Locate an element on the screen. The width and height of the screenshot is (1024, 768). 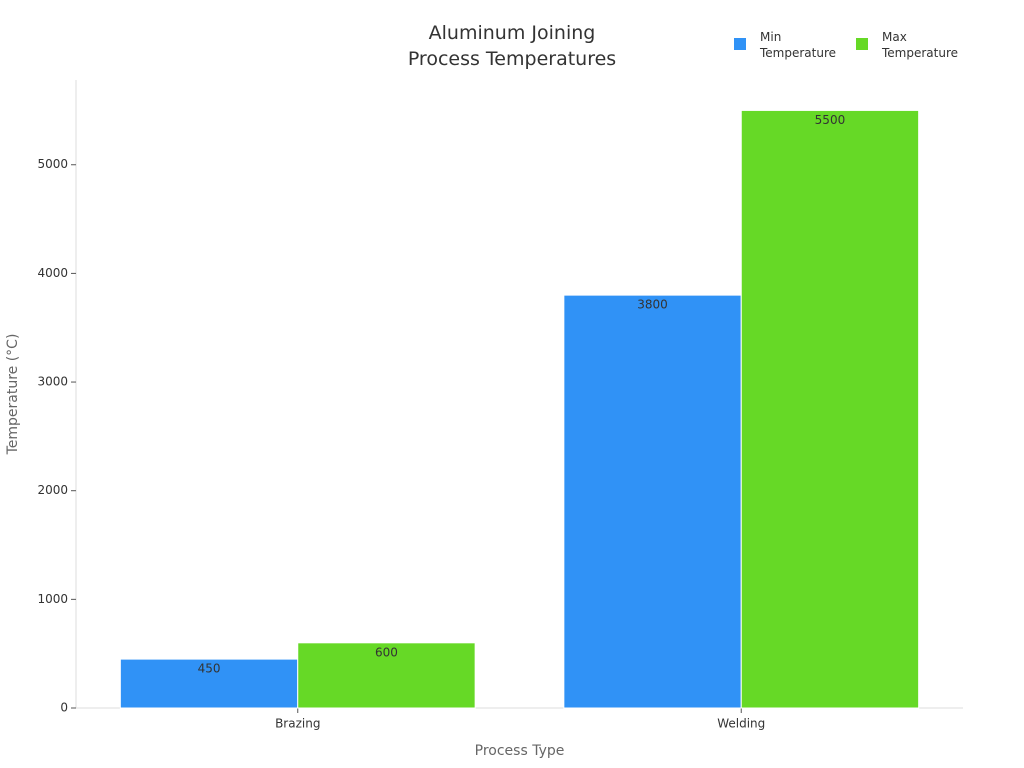
value-label: 600 is located at coordinates (386, 652).